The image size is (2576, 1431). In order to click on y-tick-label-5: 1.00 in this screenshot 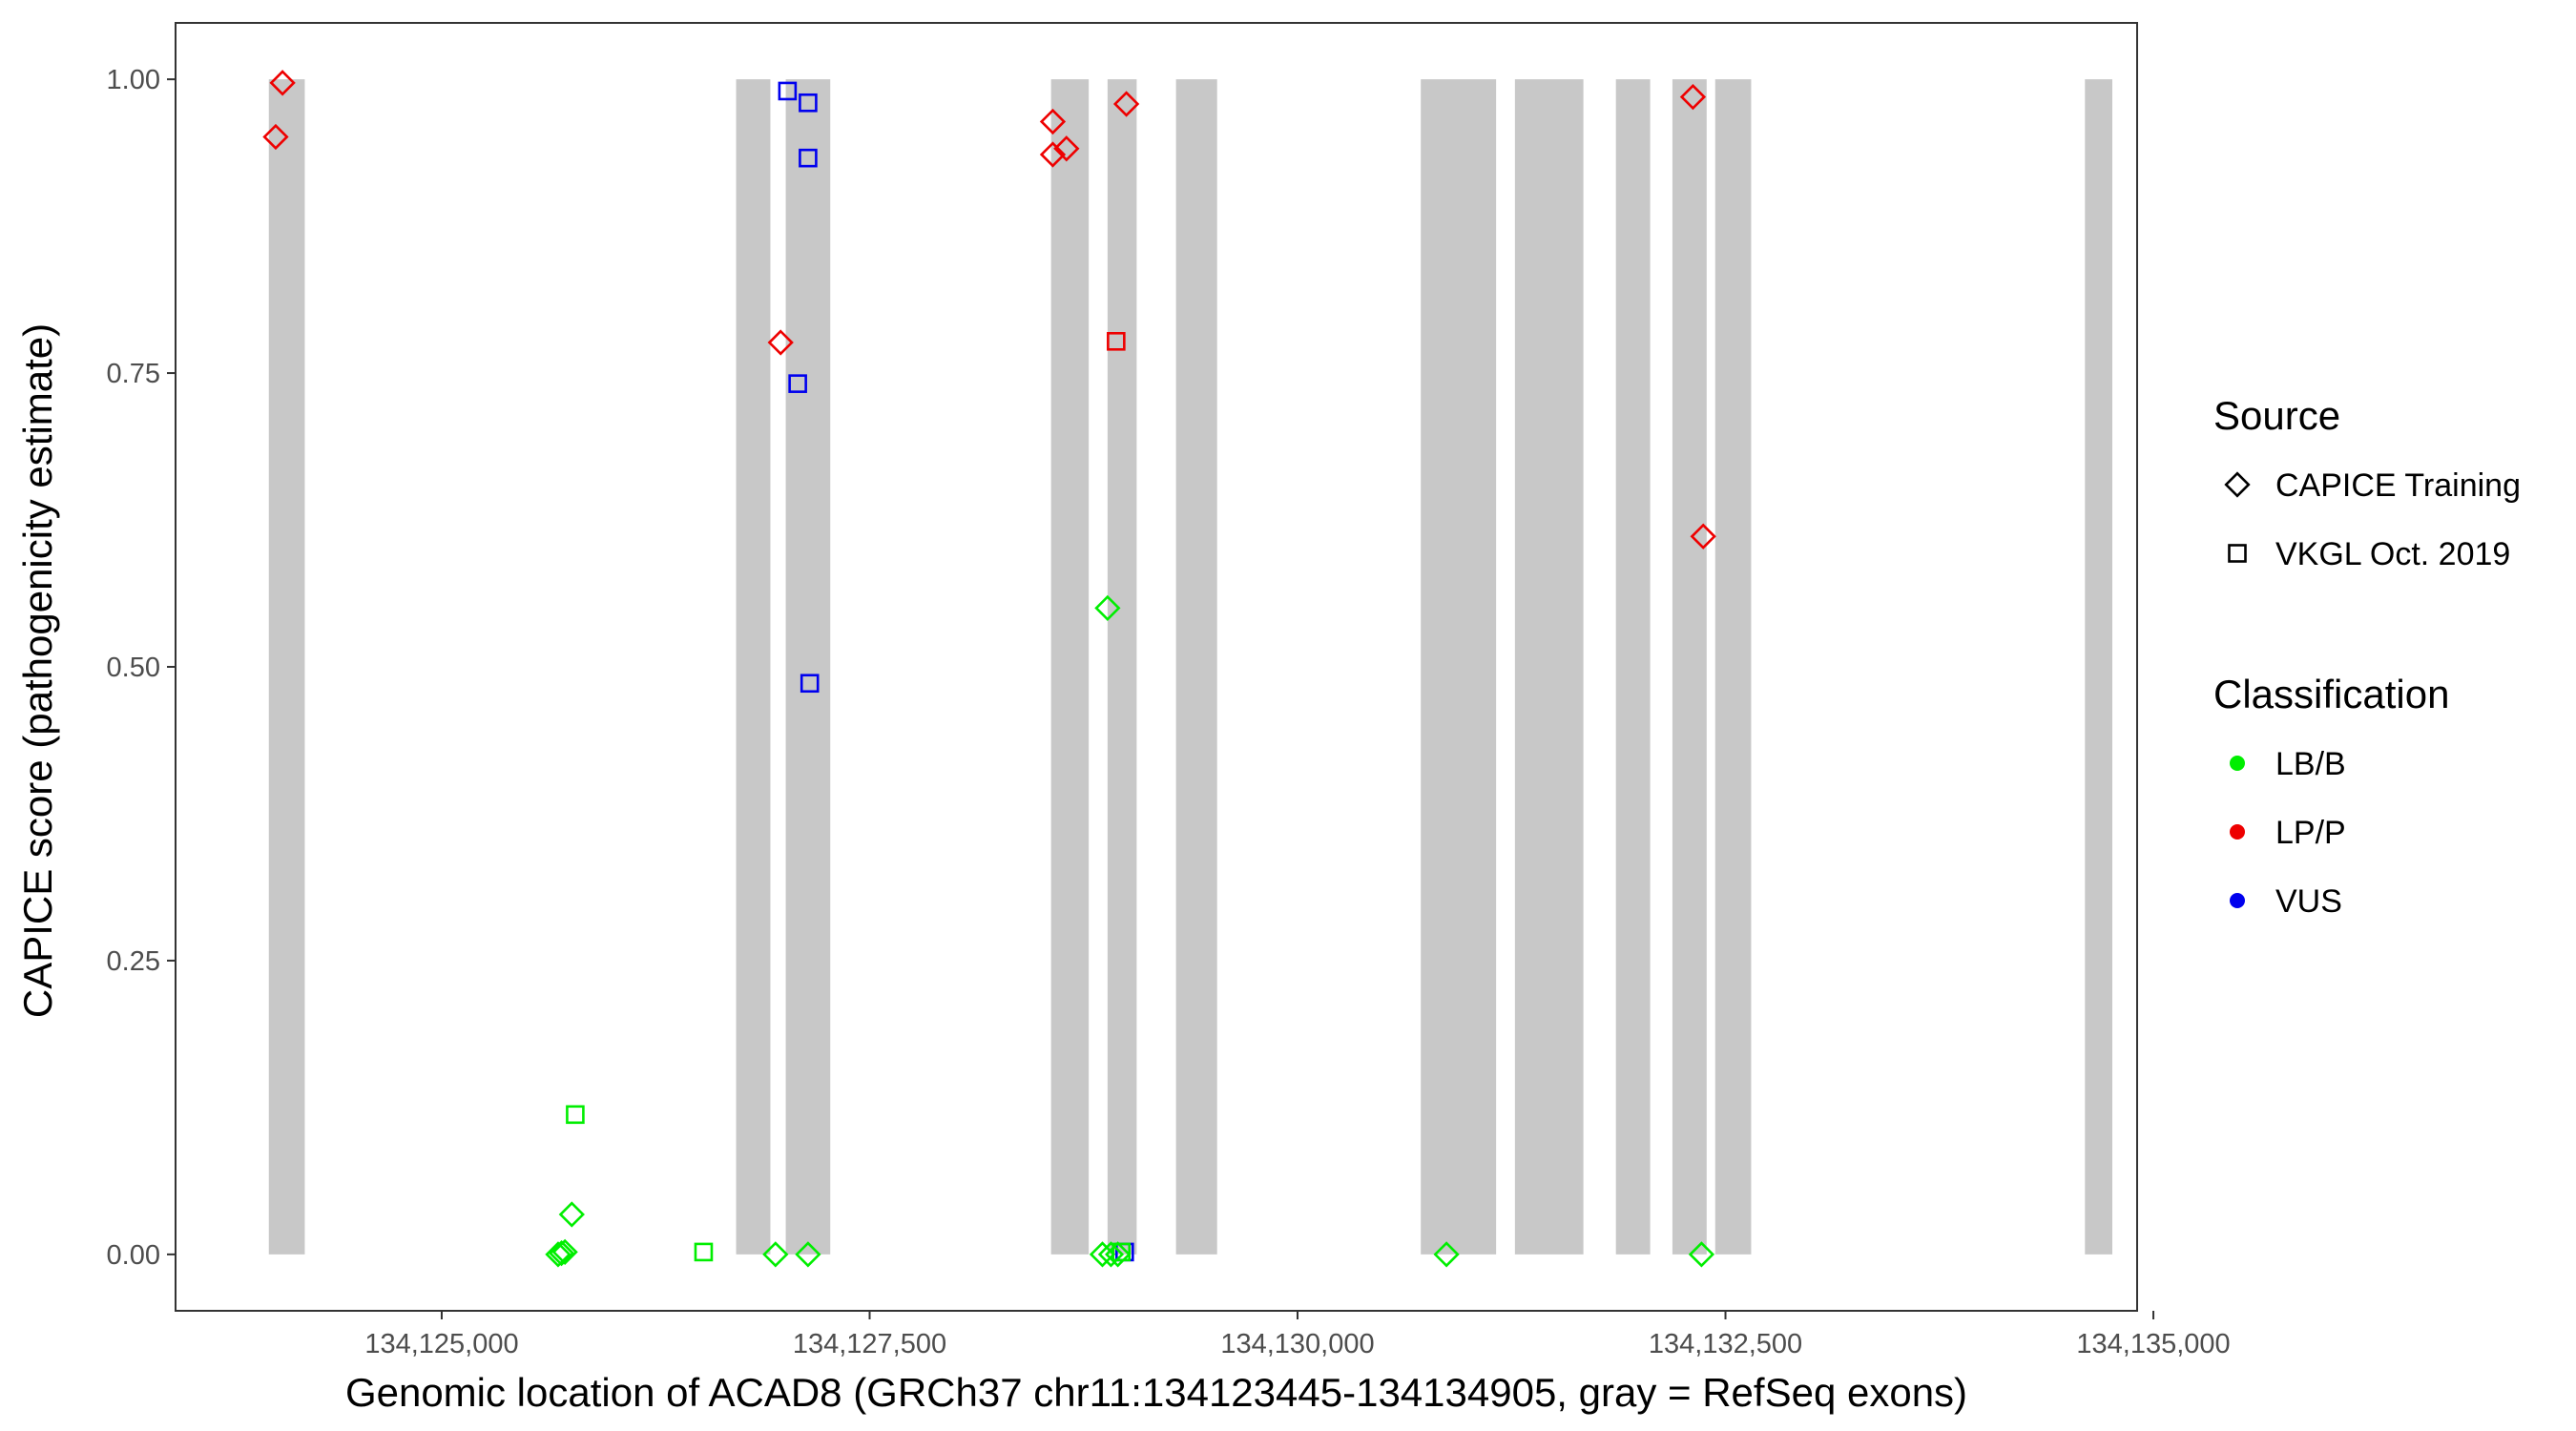, I will do `click(133, 80)`.